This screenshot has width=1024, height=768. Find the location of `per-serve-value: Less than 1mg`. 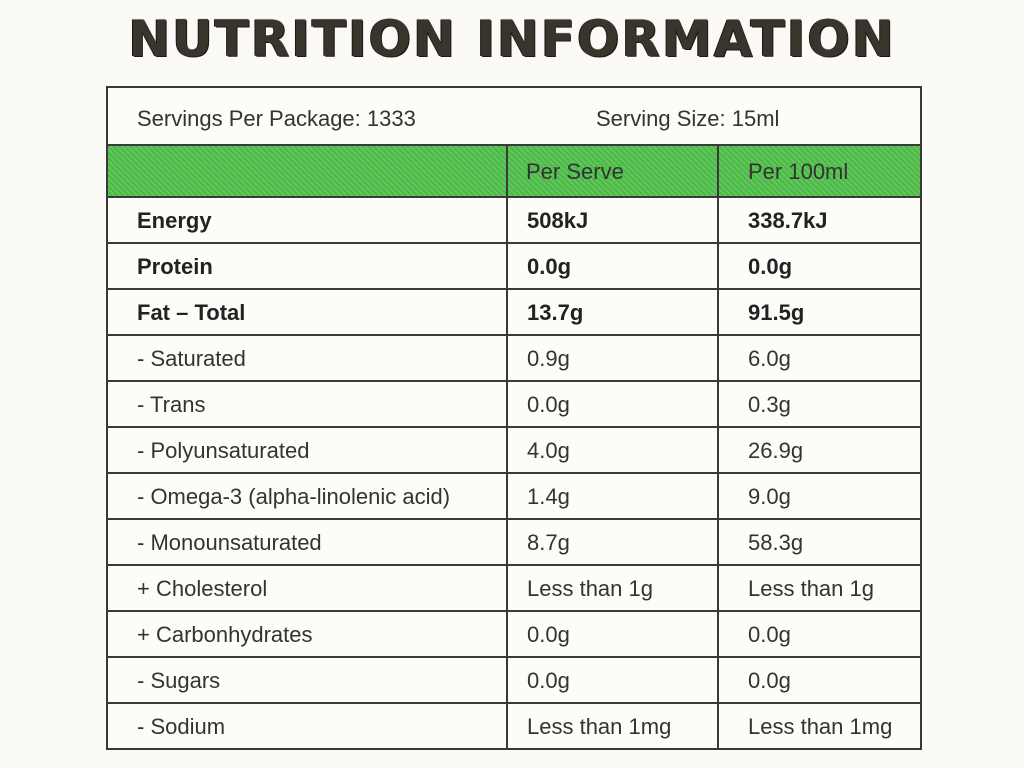

per-serve-value: Less than 1mg is located at coordinates (599, 726).